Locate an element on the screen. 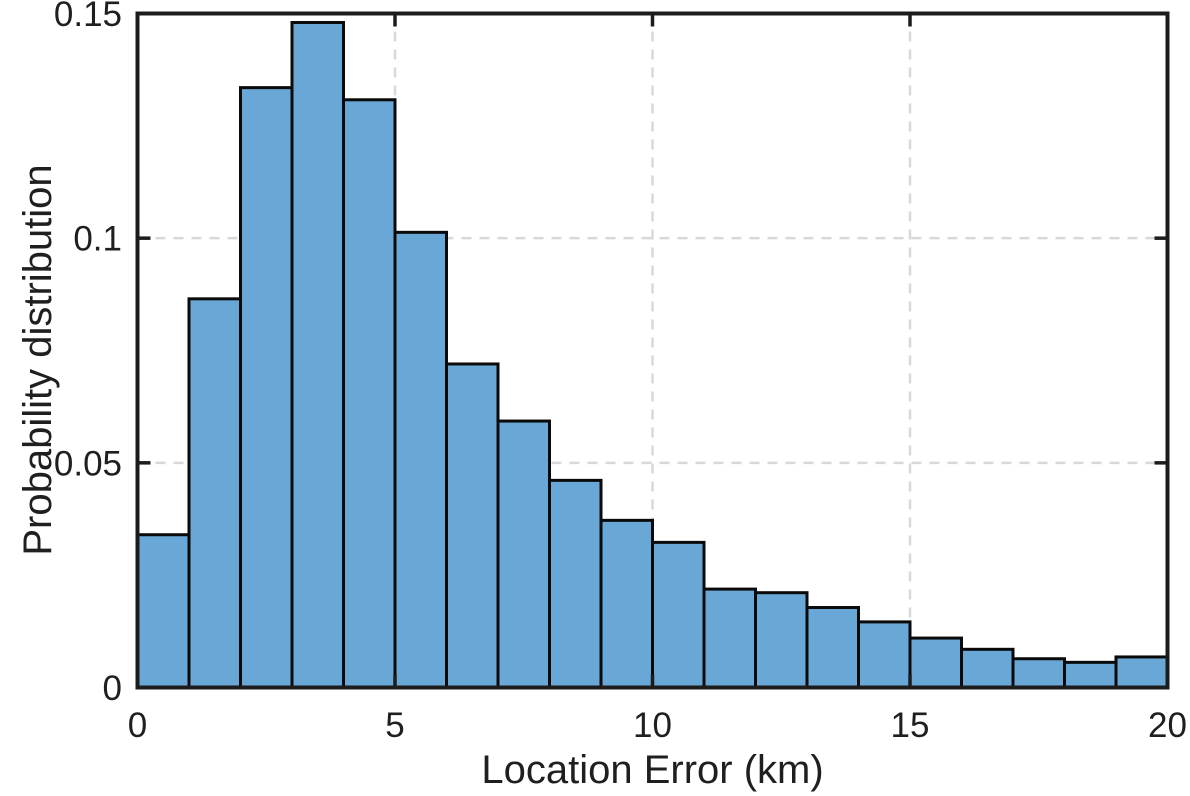 The height and width of the screenshot is (796, 1190). y-tick-label: 0 is located at coordinates (112, 688).